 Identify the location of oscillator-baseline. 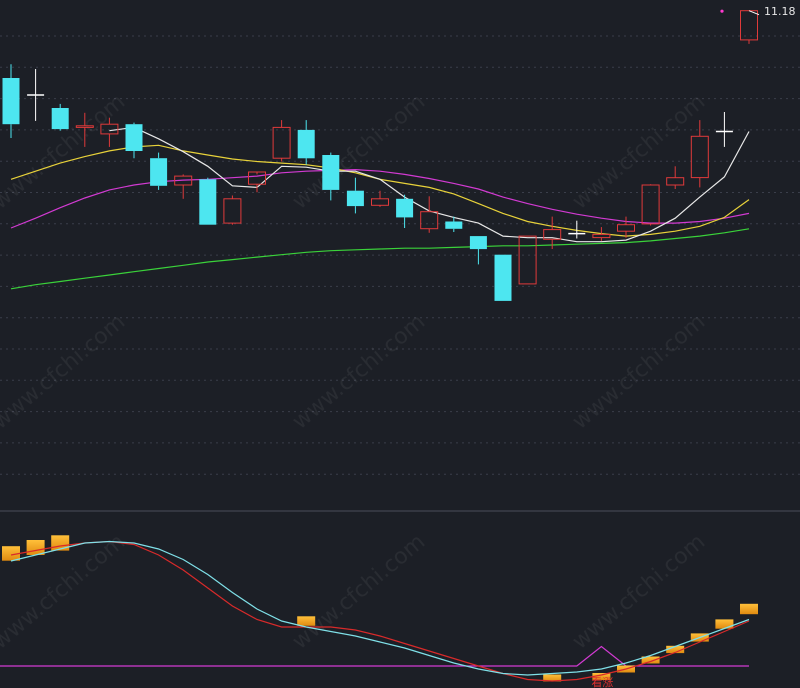
(374, 656).